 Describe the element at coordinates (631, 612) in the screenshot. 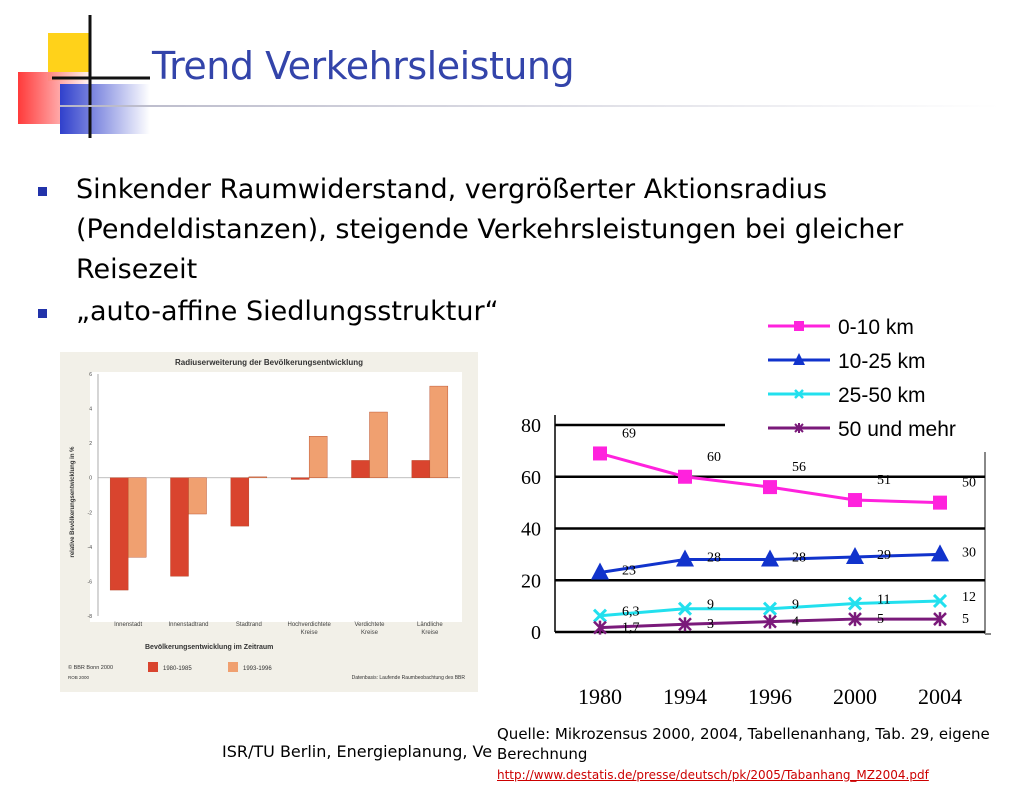

I see `data-label: 6,3` at that location.